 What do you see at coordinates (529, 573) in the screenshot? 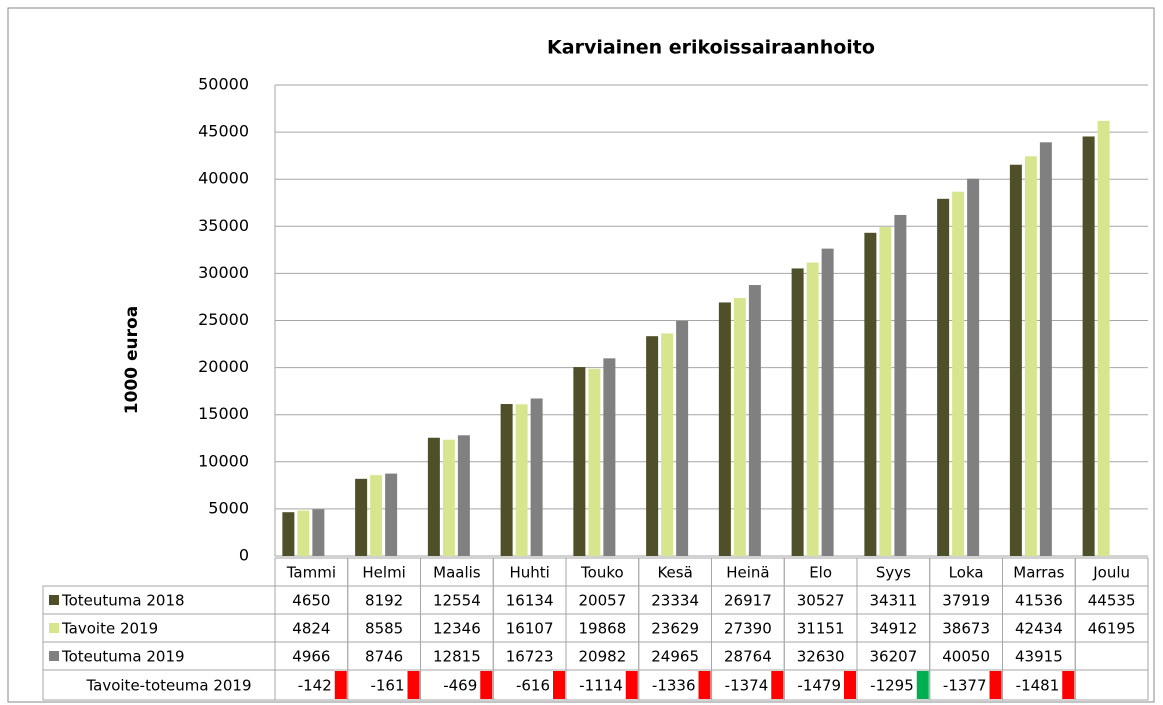
I see `x-tick-label: Huhti` at bounding box center [529, 573].